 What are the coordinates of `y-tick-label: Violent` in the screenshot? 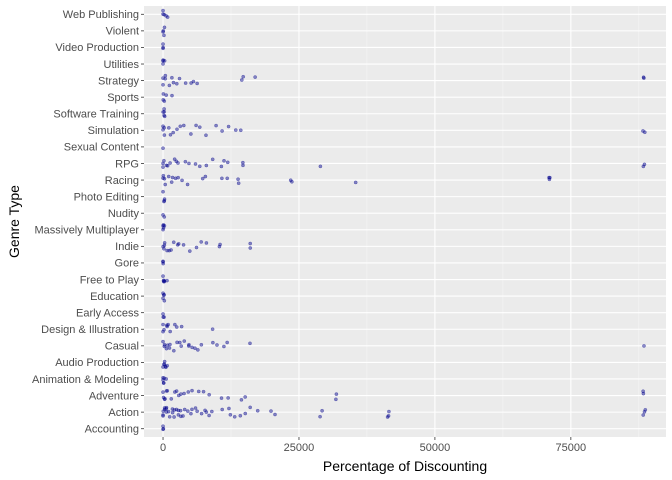 It's located at (122, 32).